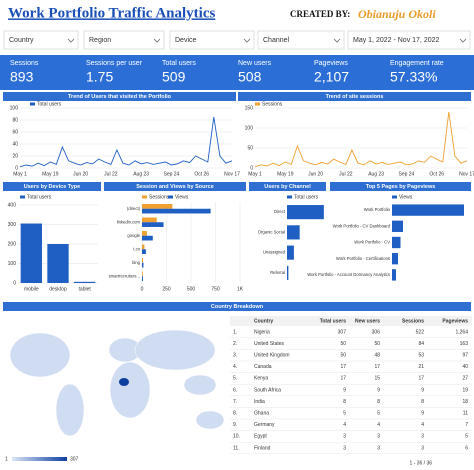  Describe the element at coordinates (85, 289) in the screenshot. I see `x-tick-label: tablet` at that location.